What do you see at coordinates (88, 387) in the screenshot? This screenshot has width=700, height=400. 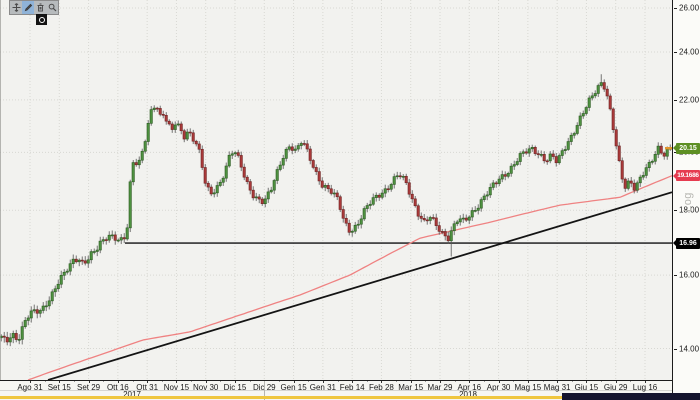 I see `x-axis-label: Set 29` at bounding box center [88, 387].